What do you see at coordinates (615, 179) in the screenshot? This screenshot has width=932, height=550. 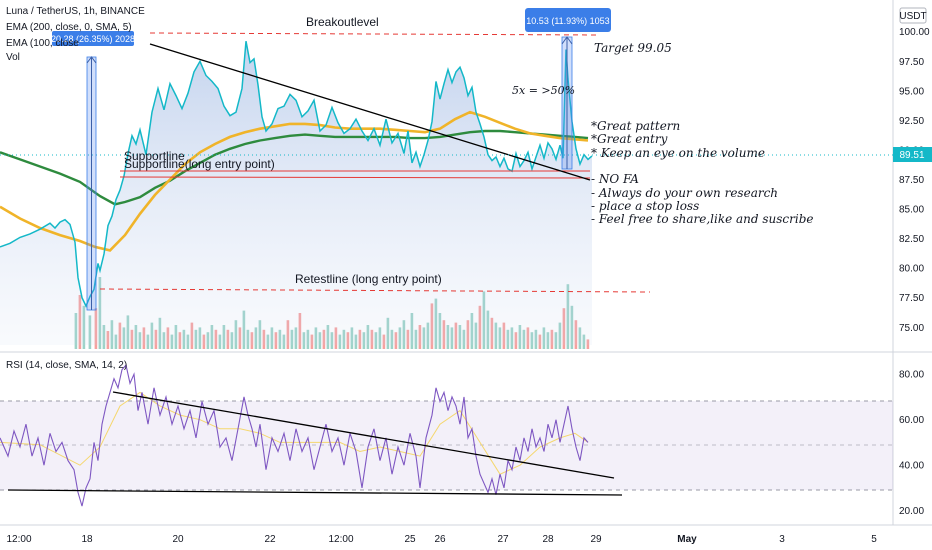 I see `note-line: - NO FA` at bounding box center [615, 179].